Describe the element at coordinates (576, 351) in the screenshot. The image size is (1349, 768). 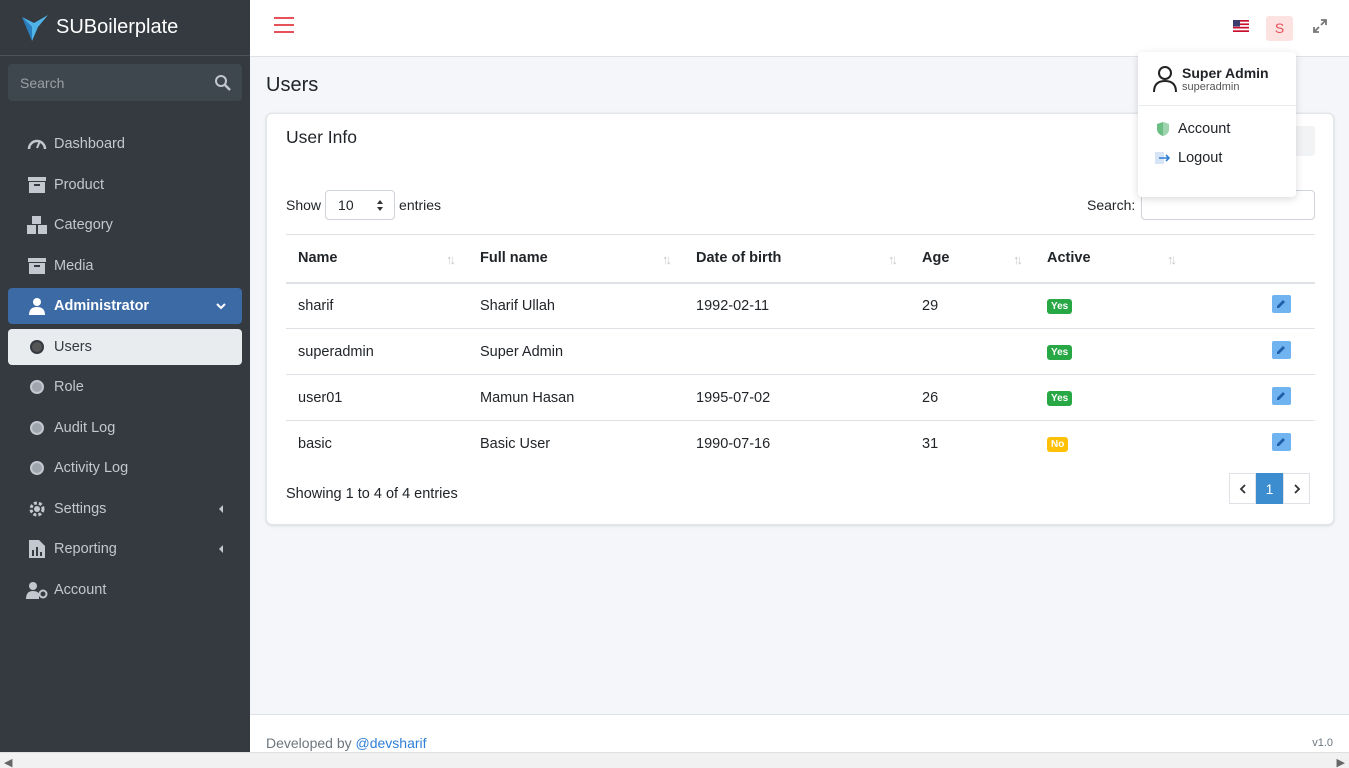
I see `cell-full-name: Super Admin` at that location.